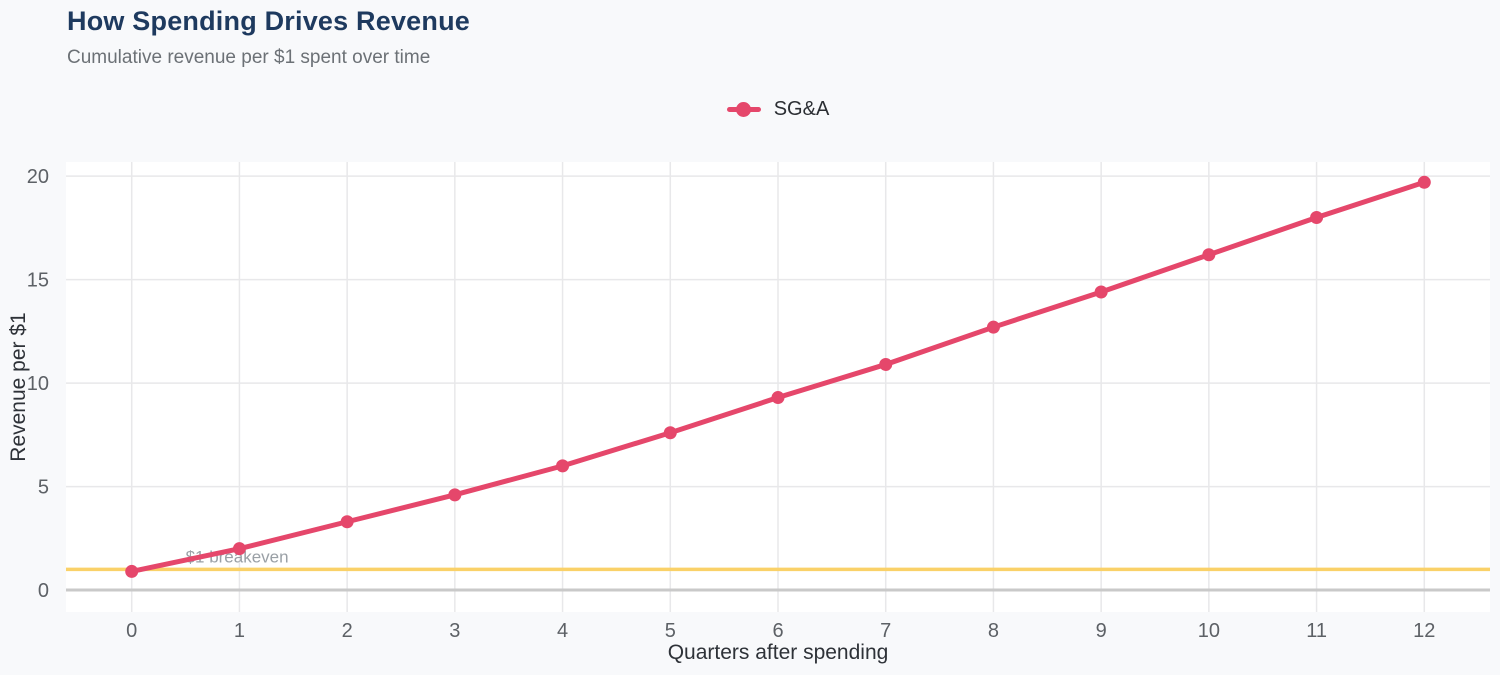 This screenshot has width=1500, height=675. Describe the element at coordinates (670, 631) in the screenshot. I see `x-tick-label: 5` at that location.